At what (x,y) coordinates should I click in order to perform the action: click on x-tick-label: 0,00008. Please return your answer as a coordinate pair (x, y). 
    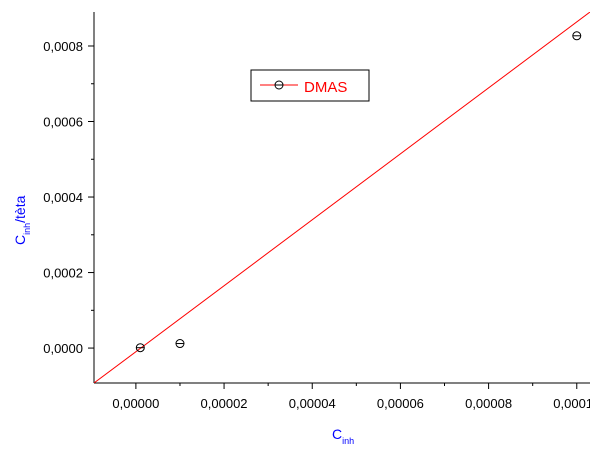
    Looking at the image, I should click on (488, 403).